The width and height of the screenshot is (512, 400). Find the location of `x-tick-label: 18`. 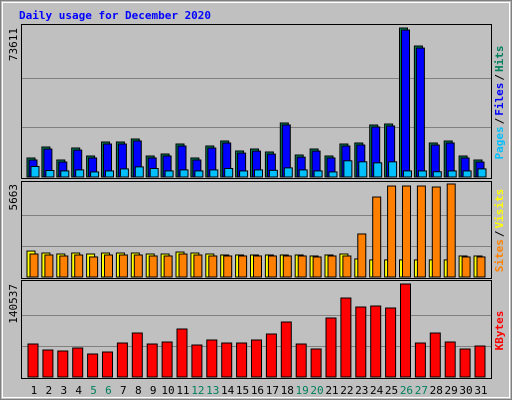

x-tick-label: 18 is located at coordinates (287, 390).